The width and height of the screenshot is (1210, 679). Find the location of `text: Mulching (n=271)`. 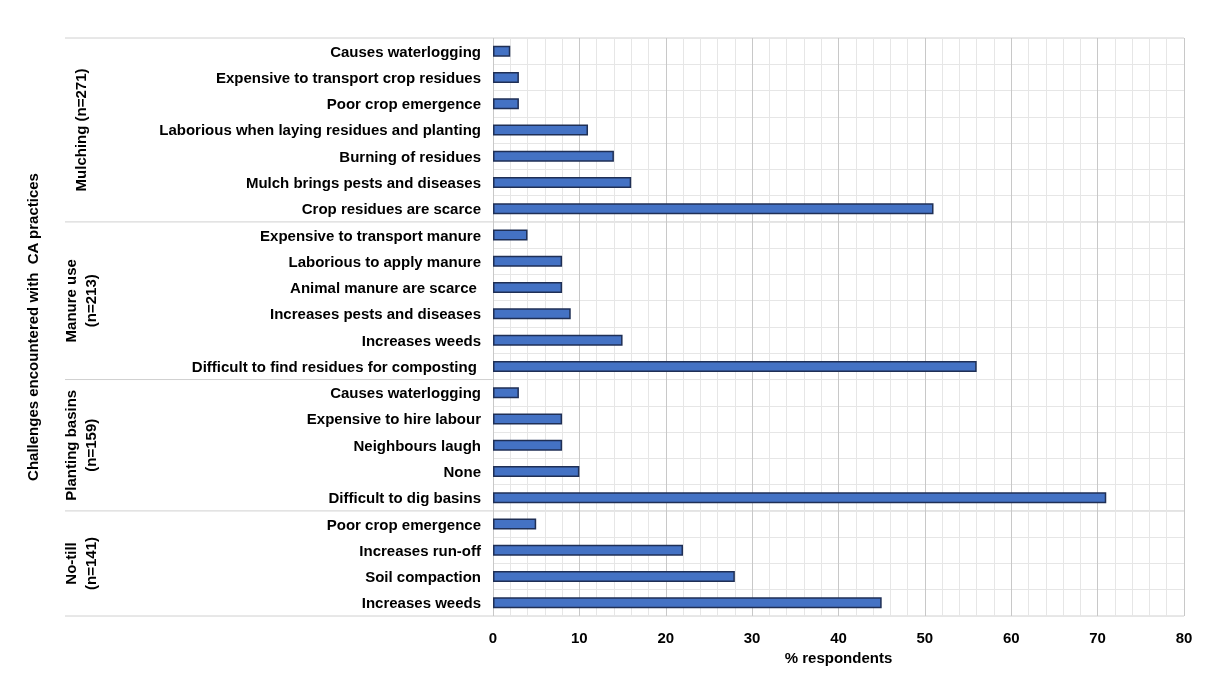

text: Mulching (n=271) is located at coordinates (80, 130).